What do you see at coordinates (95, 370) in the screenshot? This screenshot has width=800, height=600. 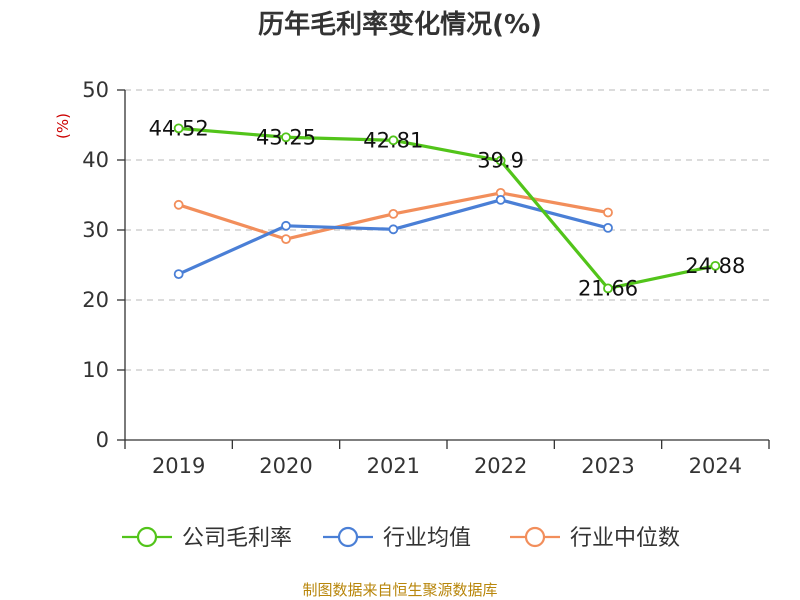 I see `y-tick-label: 10` at bounding box center [95, 370].